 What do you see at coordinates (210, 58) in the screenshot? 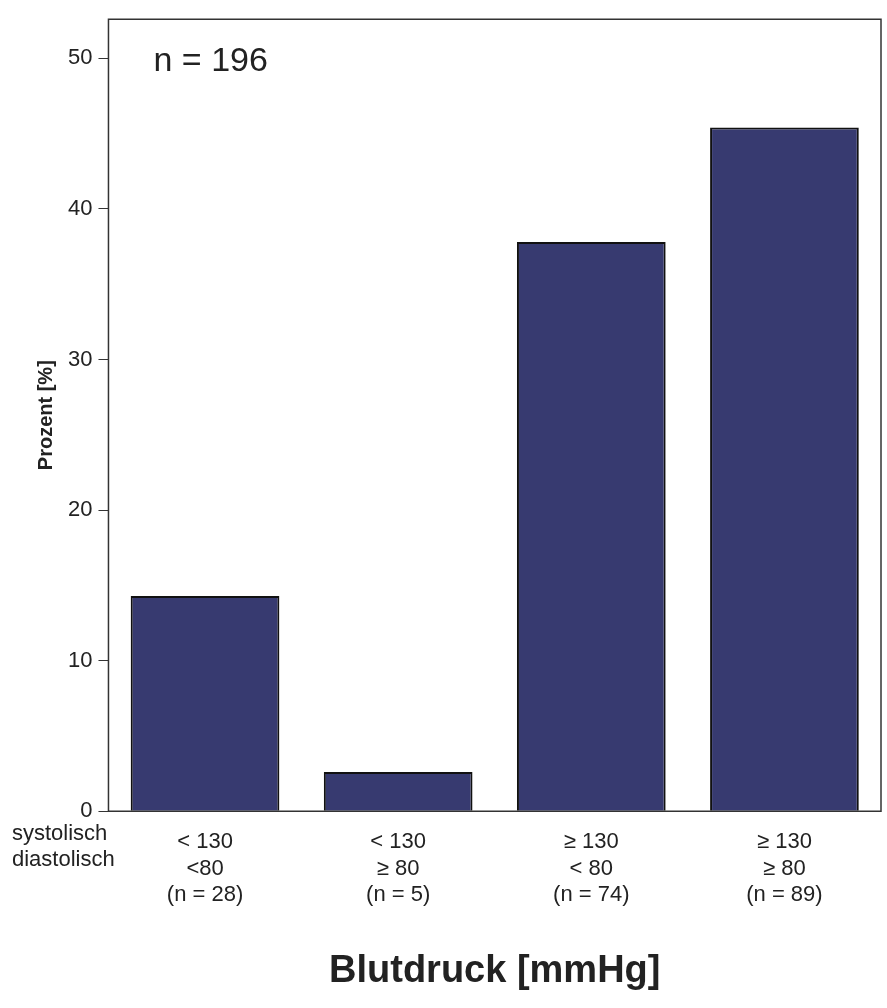
I see `annotation: n = 196` at bounding box center [210, 58].